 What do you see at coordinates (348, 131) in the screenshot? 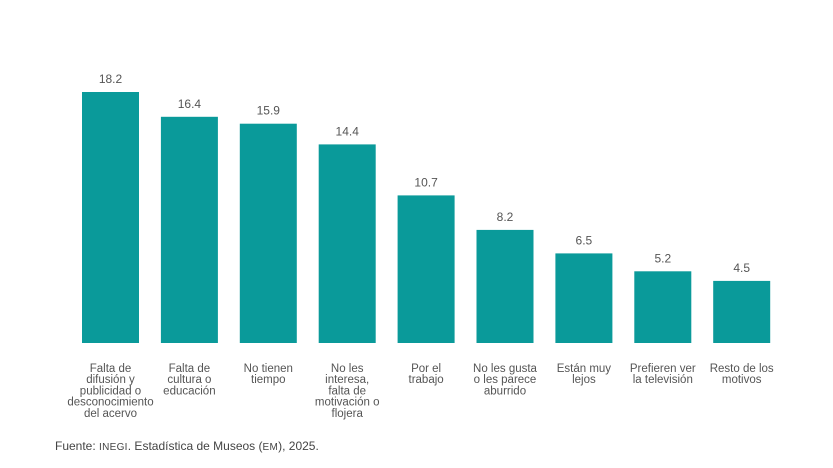
I see `data-label-4: 14.4` at bounding box center [348, 131].